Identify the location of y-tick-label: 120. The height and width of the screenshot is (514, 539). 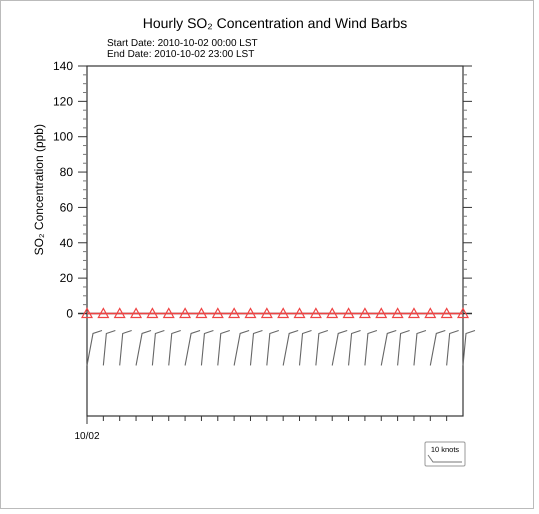
(63, 101).